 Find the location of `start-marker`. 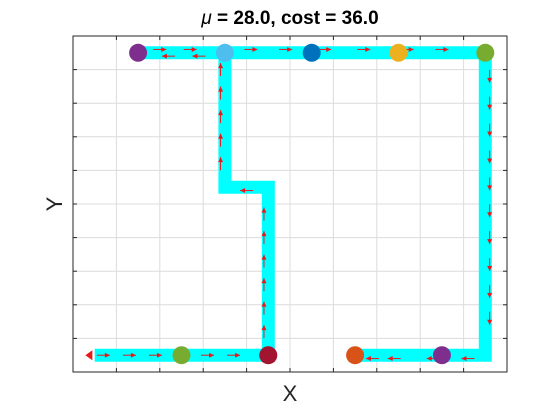

start-marker is located at coordinates (89, 355).